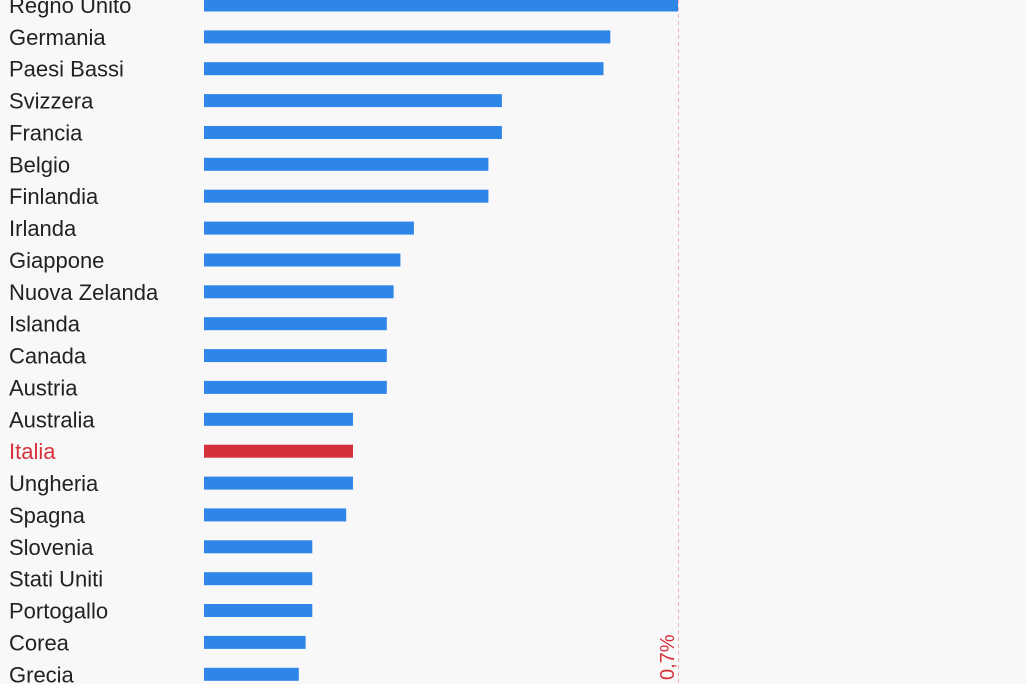 The width and height of the screenshot is (1026, 684). What do you see at coordinates (258, 579) in the screenshot?
I see `bar-stati-uniti` at bounding box center [258, 579].